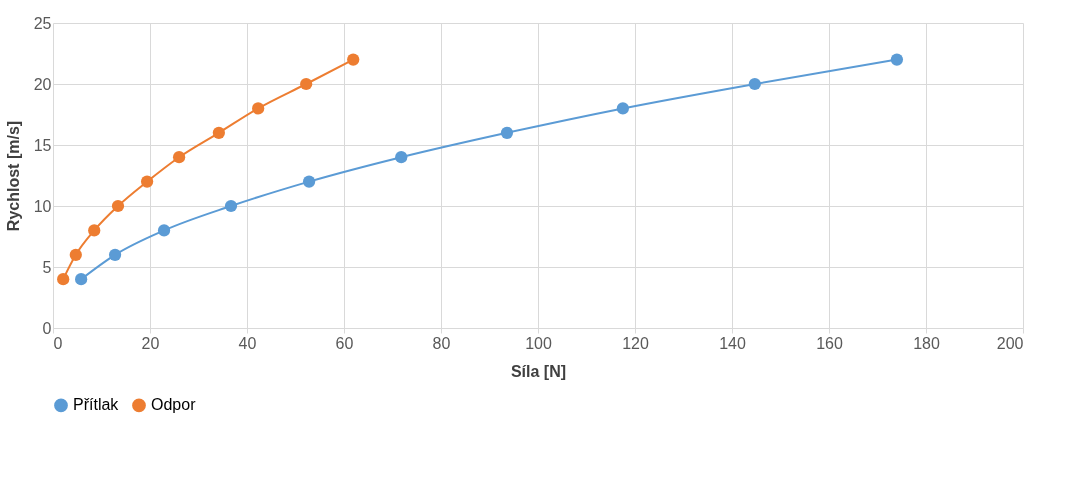 Image resolution: width=1081 pixels, height=479 pixels. What do you see at coordinates (42, 206) in the screenshot?
I see `y-tick-label: 10` at bounding box center [42, 206].